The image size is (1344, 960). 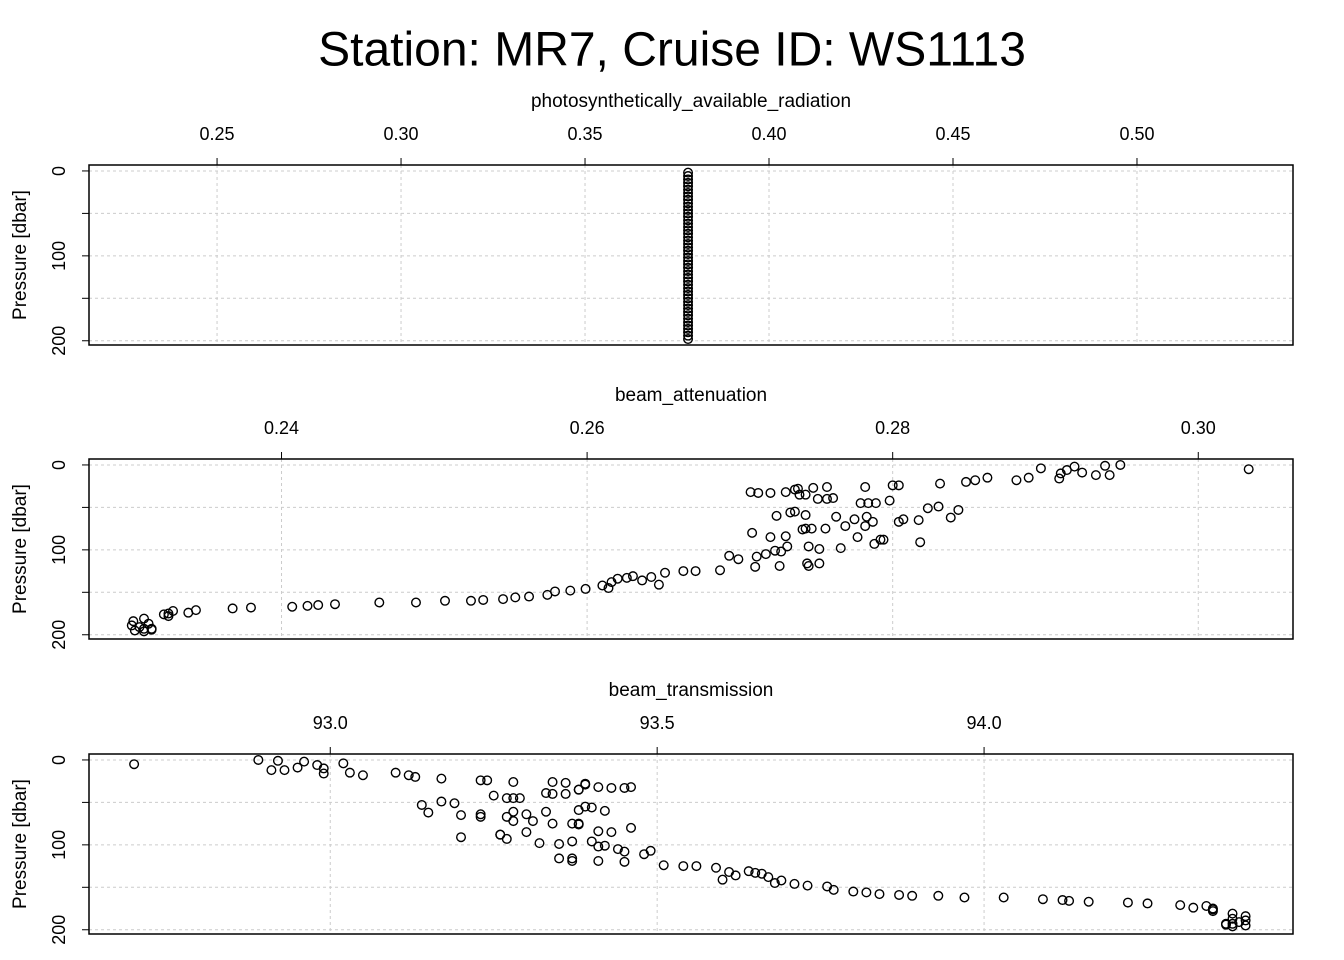 What do you see at coordinates (401, 134) in the screenshot?
I see `x-tick-label: 0.30` at bounding box center [401, 134].